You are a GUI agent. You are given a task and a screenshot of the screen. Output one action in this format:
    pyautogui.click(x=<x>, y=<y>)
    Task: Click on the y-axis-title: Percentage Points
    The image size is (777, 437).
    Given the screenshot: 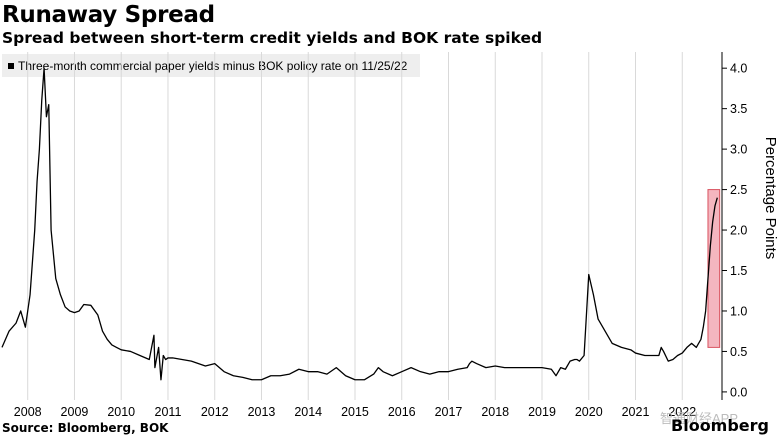 What is the action you would take?
    pyautogui.click(x=769, y=198)
    